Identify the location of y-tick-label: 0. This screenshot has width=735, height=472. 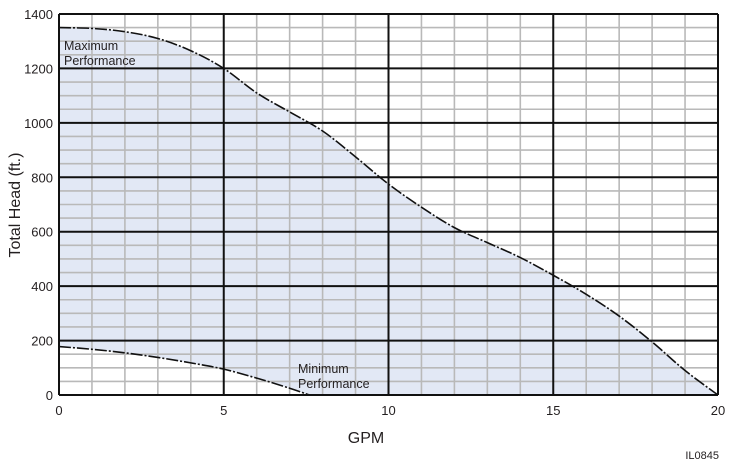
(49, 395).